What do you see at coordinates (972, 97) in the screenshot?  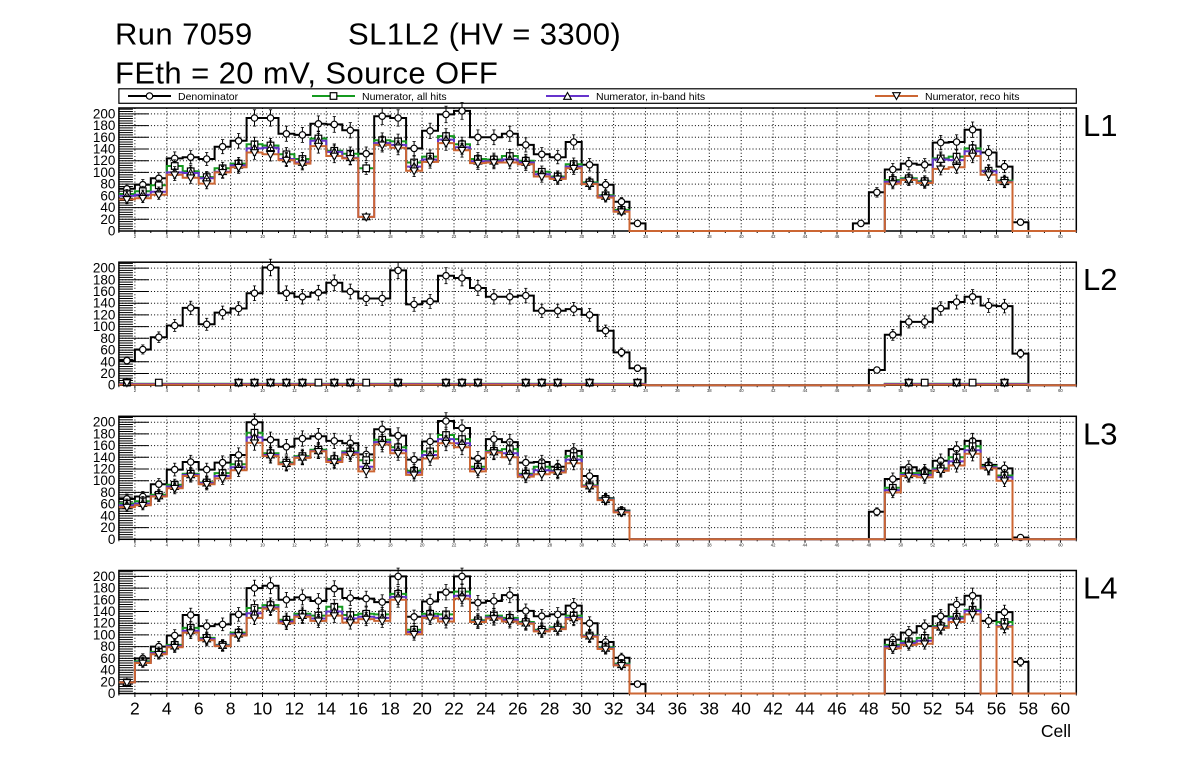 I see `svg-text: Numerator, reco hits` at bounding box center [972, 97].